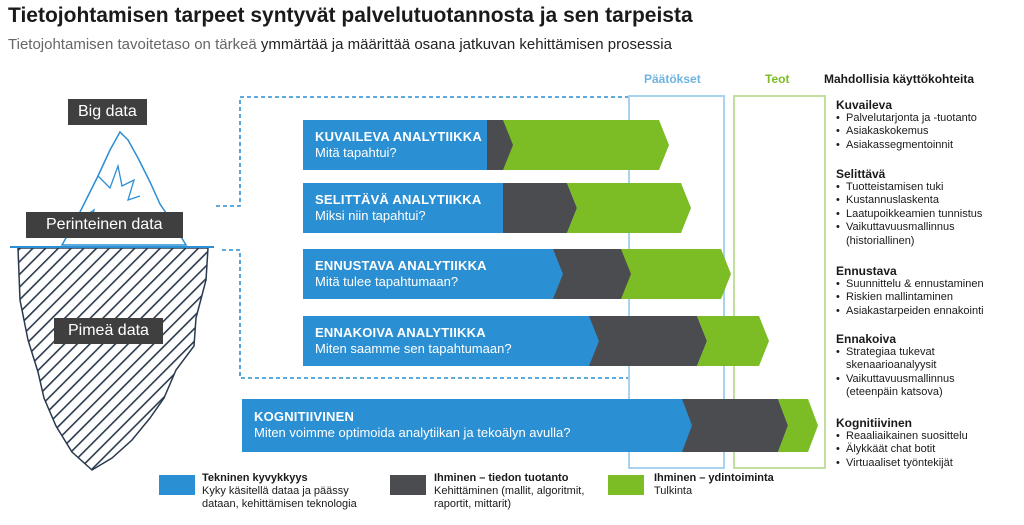 Image resolution: width=1024 pixels, height=525 pixels. What do you see at coordinates (356, 152) in the screenshot?
I see `row-question: Mitä tapahtui?` at bounding box center [356, 152].